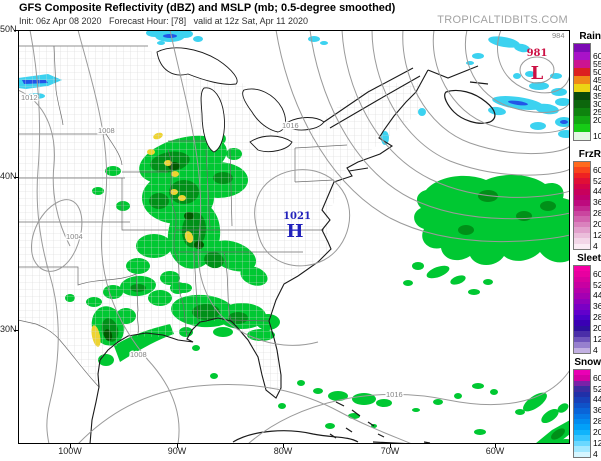  What do you see at coordinates (597, 111) in the screenshot?
I see `legend-value: 25` at bounding box center [597, 111].